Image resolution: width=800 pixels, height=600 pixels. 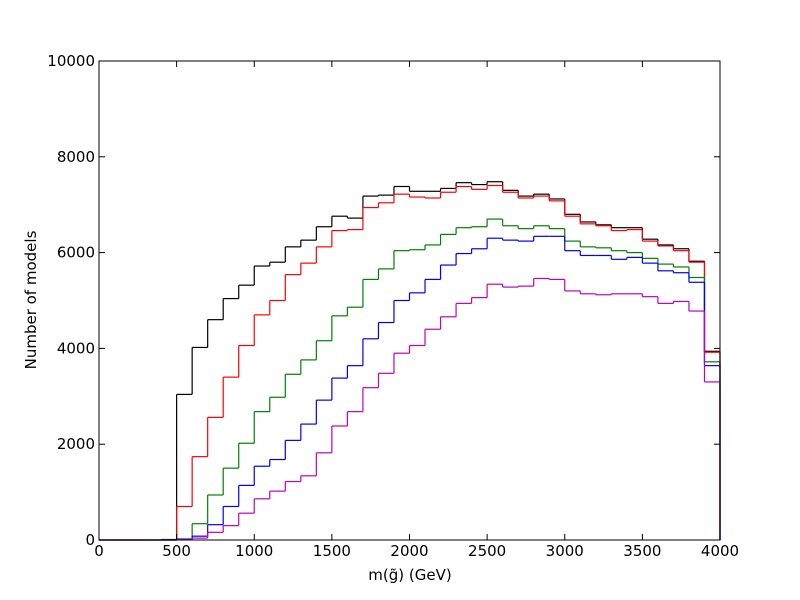 What do you see at coordinates (642, 551) in the screenshot?
I see `x-tick-label: 3500` at bounding box center [642, 551].